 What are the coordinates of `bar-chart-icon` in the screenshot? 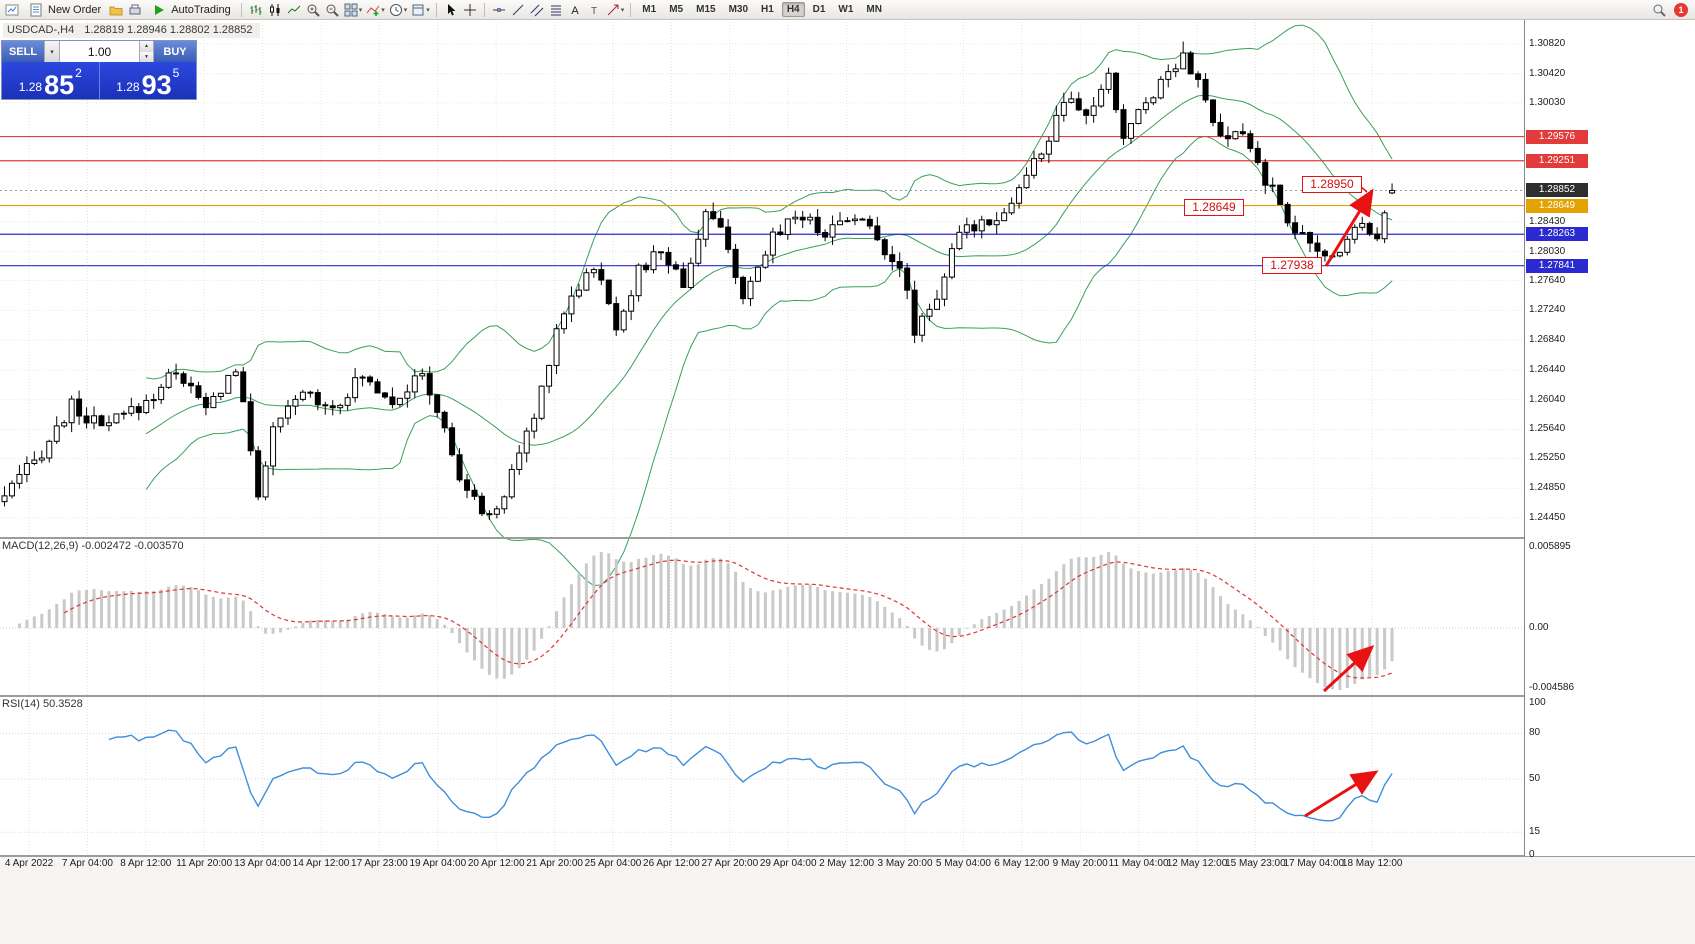 It's located at (256, 10).